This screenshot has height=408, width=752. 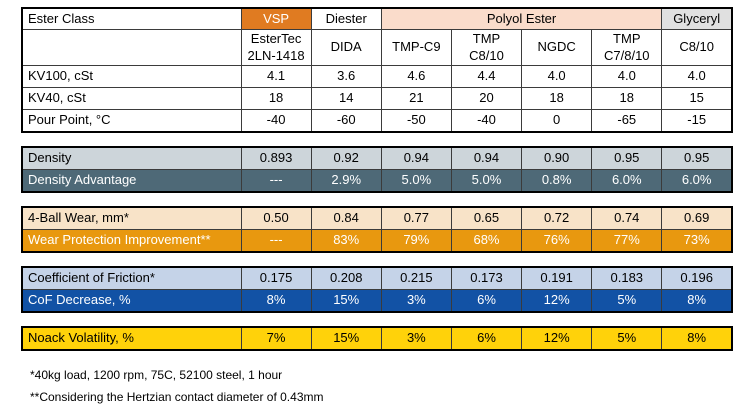 I want to click on cell: -40, so click(x=276, y=121).